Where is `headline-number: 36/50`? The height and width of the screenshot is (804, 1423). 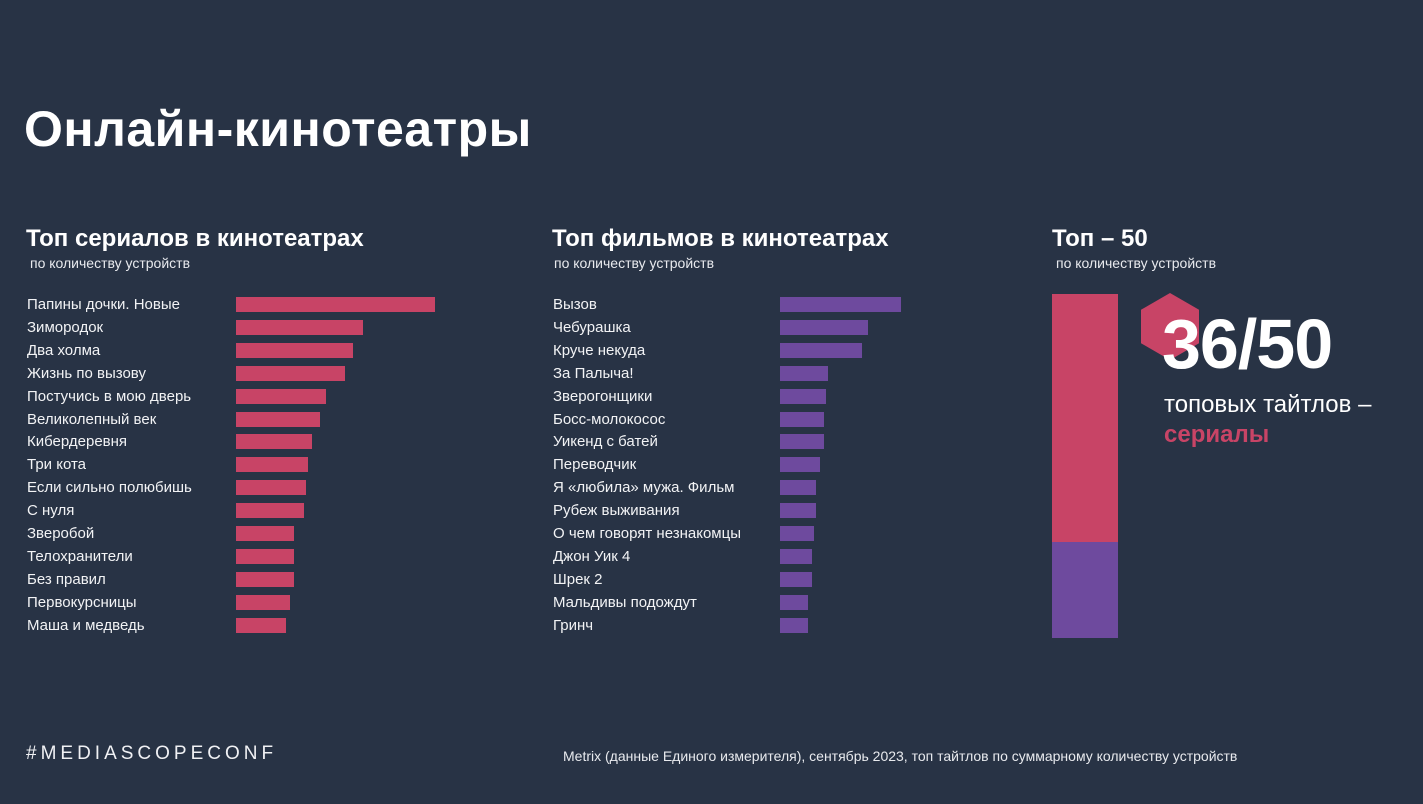
headline-number: 36/50 is located at coordinates (1247, 344).